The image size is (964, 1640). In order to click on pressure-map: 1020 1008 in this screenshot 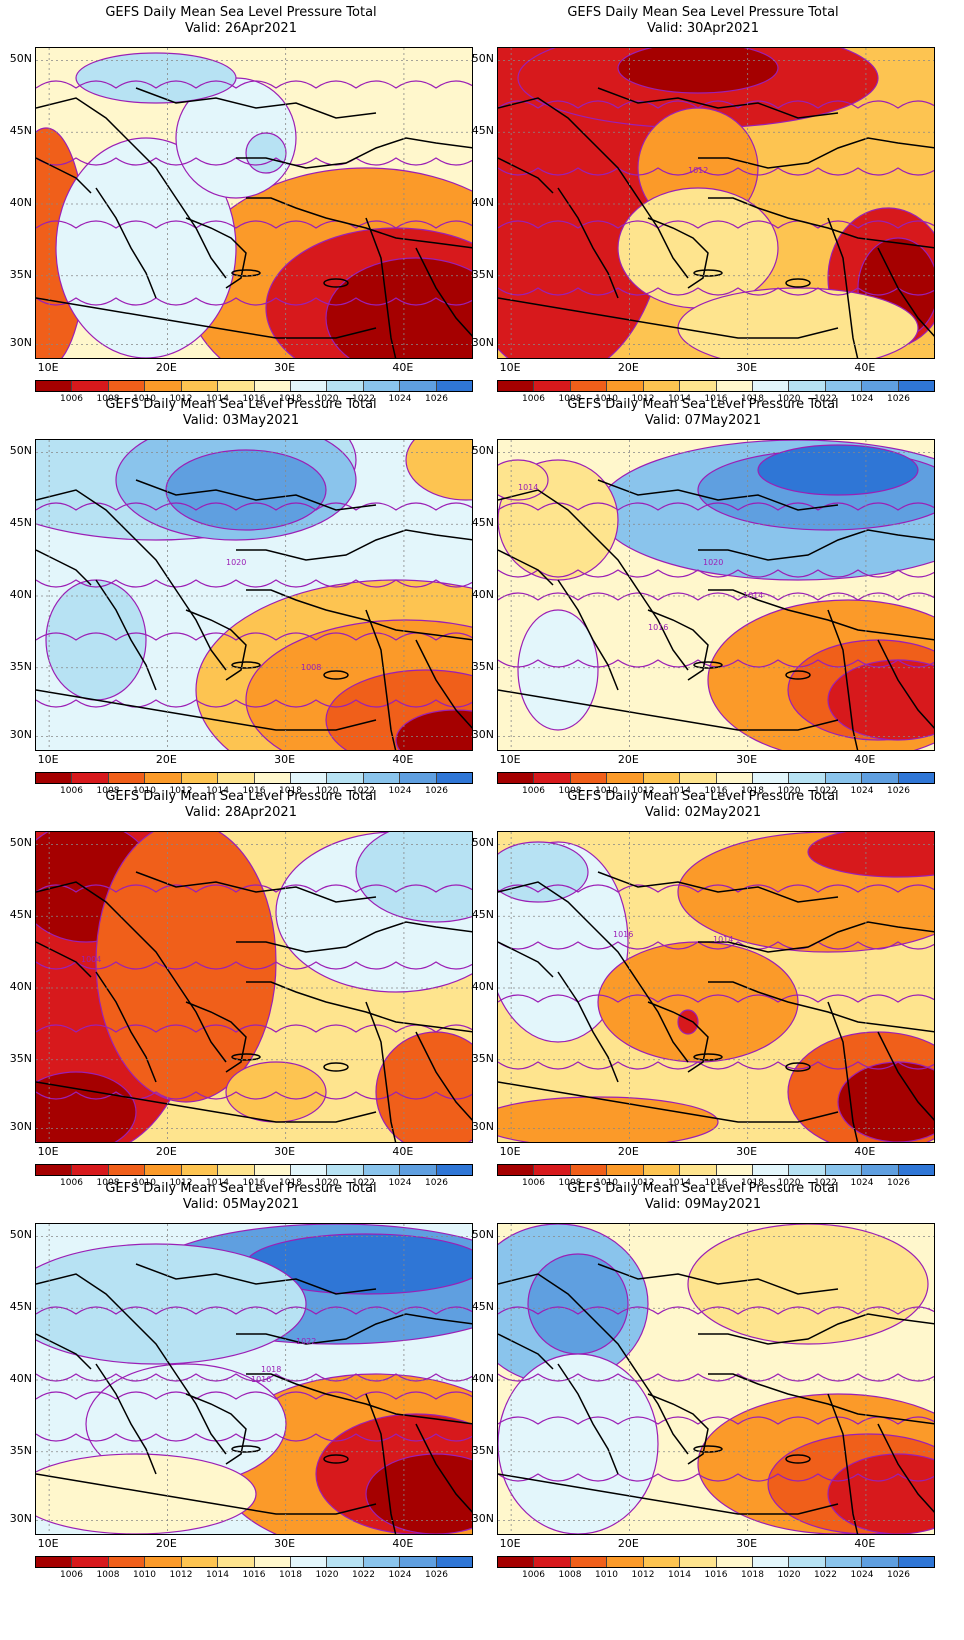, I will do `click(254, 595)`.